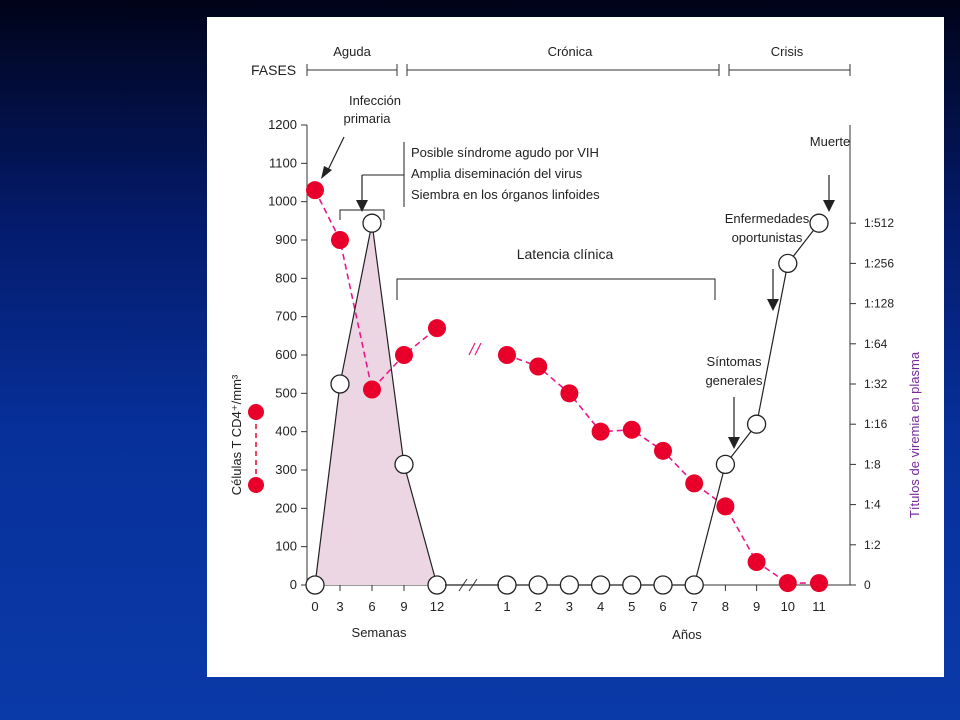  What do you see at coordinates (505, 152) in the screenshot?
I see `annotation-sindrome-line1: Posible síndrome agudo por VIH` at bounding box center [505, 152].